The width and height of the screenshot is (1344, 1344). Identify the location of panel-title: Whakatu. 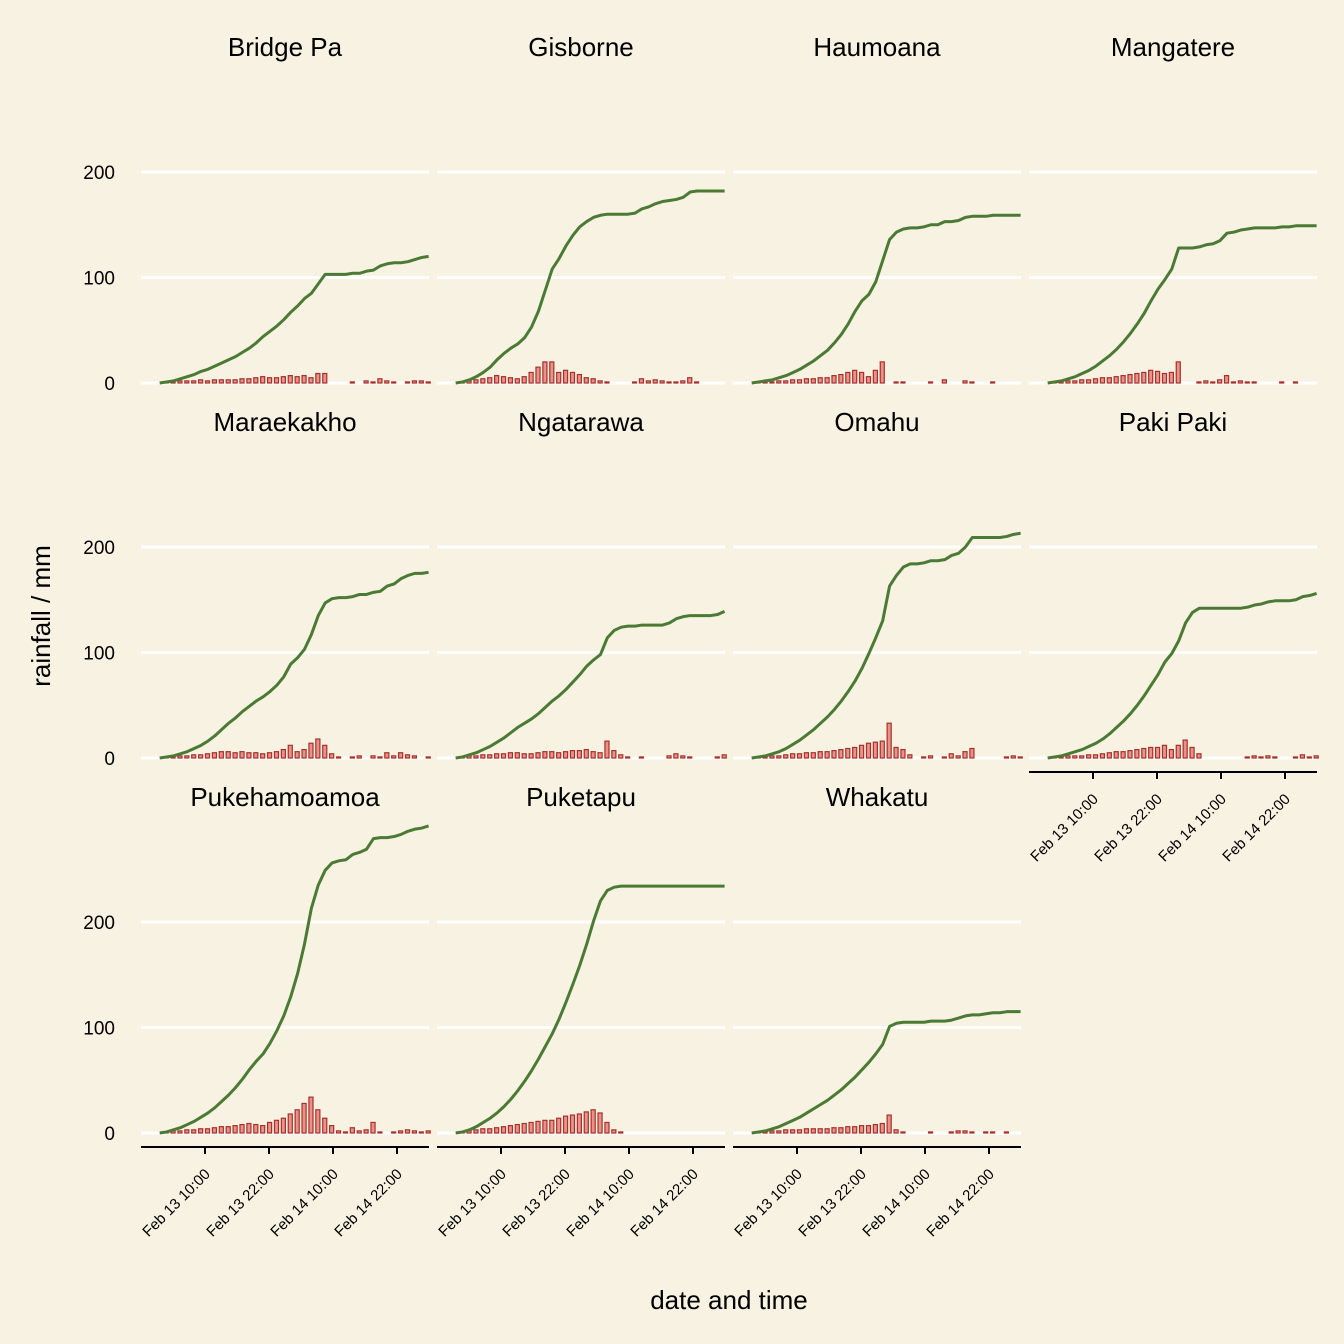
(877, 797).